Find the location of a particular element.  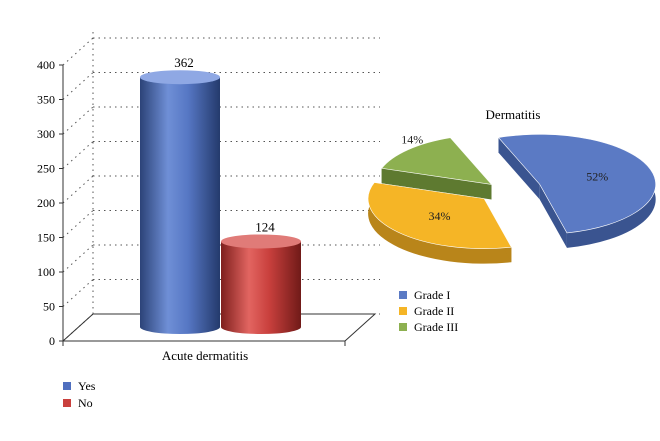

pie-slice-grade-i is located at coordinates (576, 191).